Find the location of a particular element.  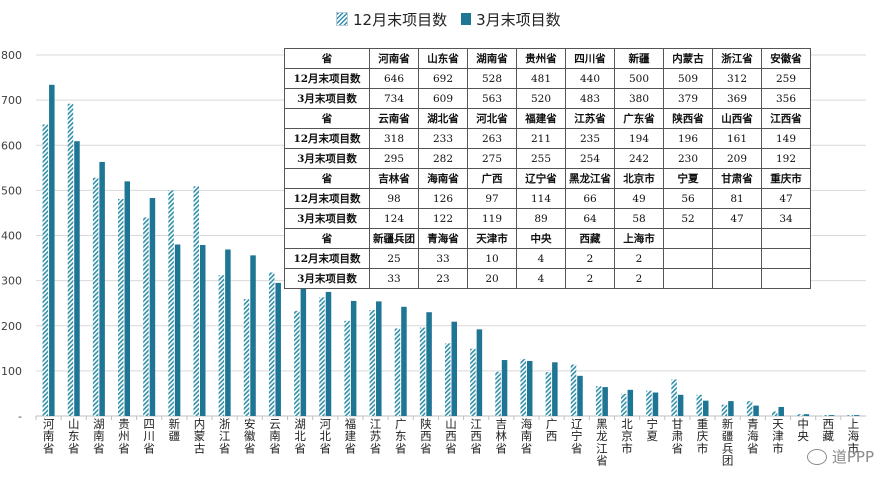

y-tick-label: - is located at coordinates (20, 416).